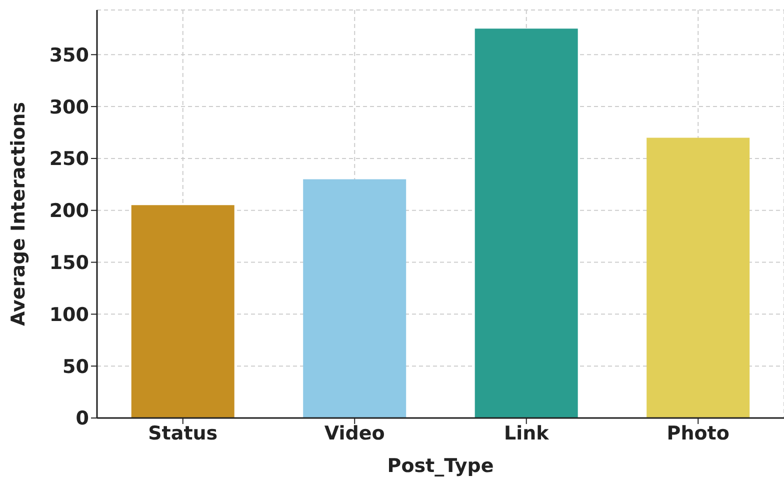  What do you see at coordinates (69, 211) in the screenshot?
I see `y-tick-label: 200` at bounding box center [69, 211].